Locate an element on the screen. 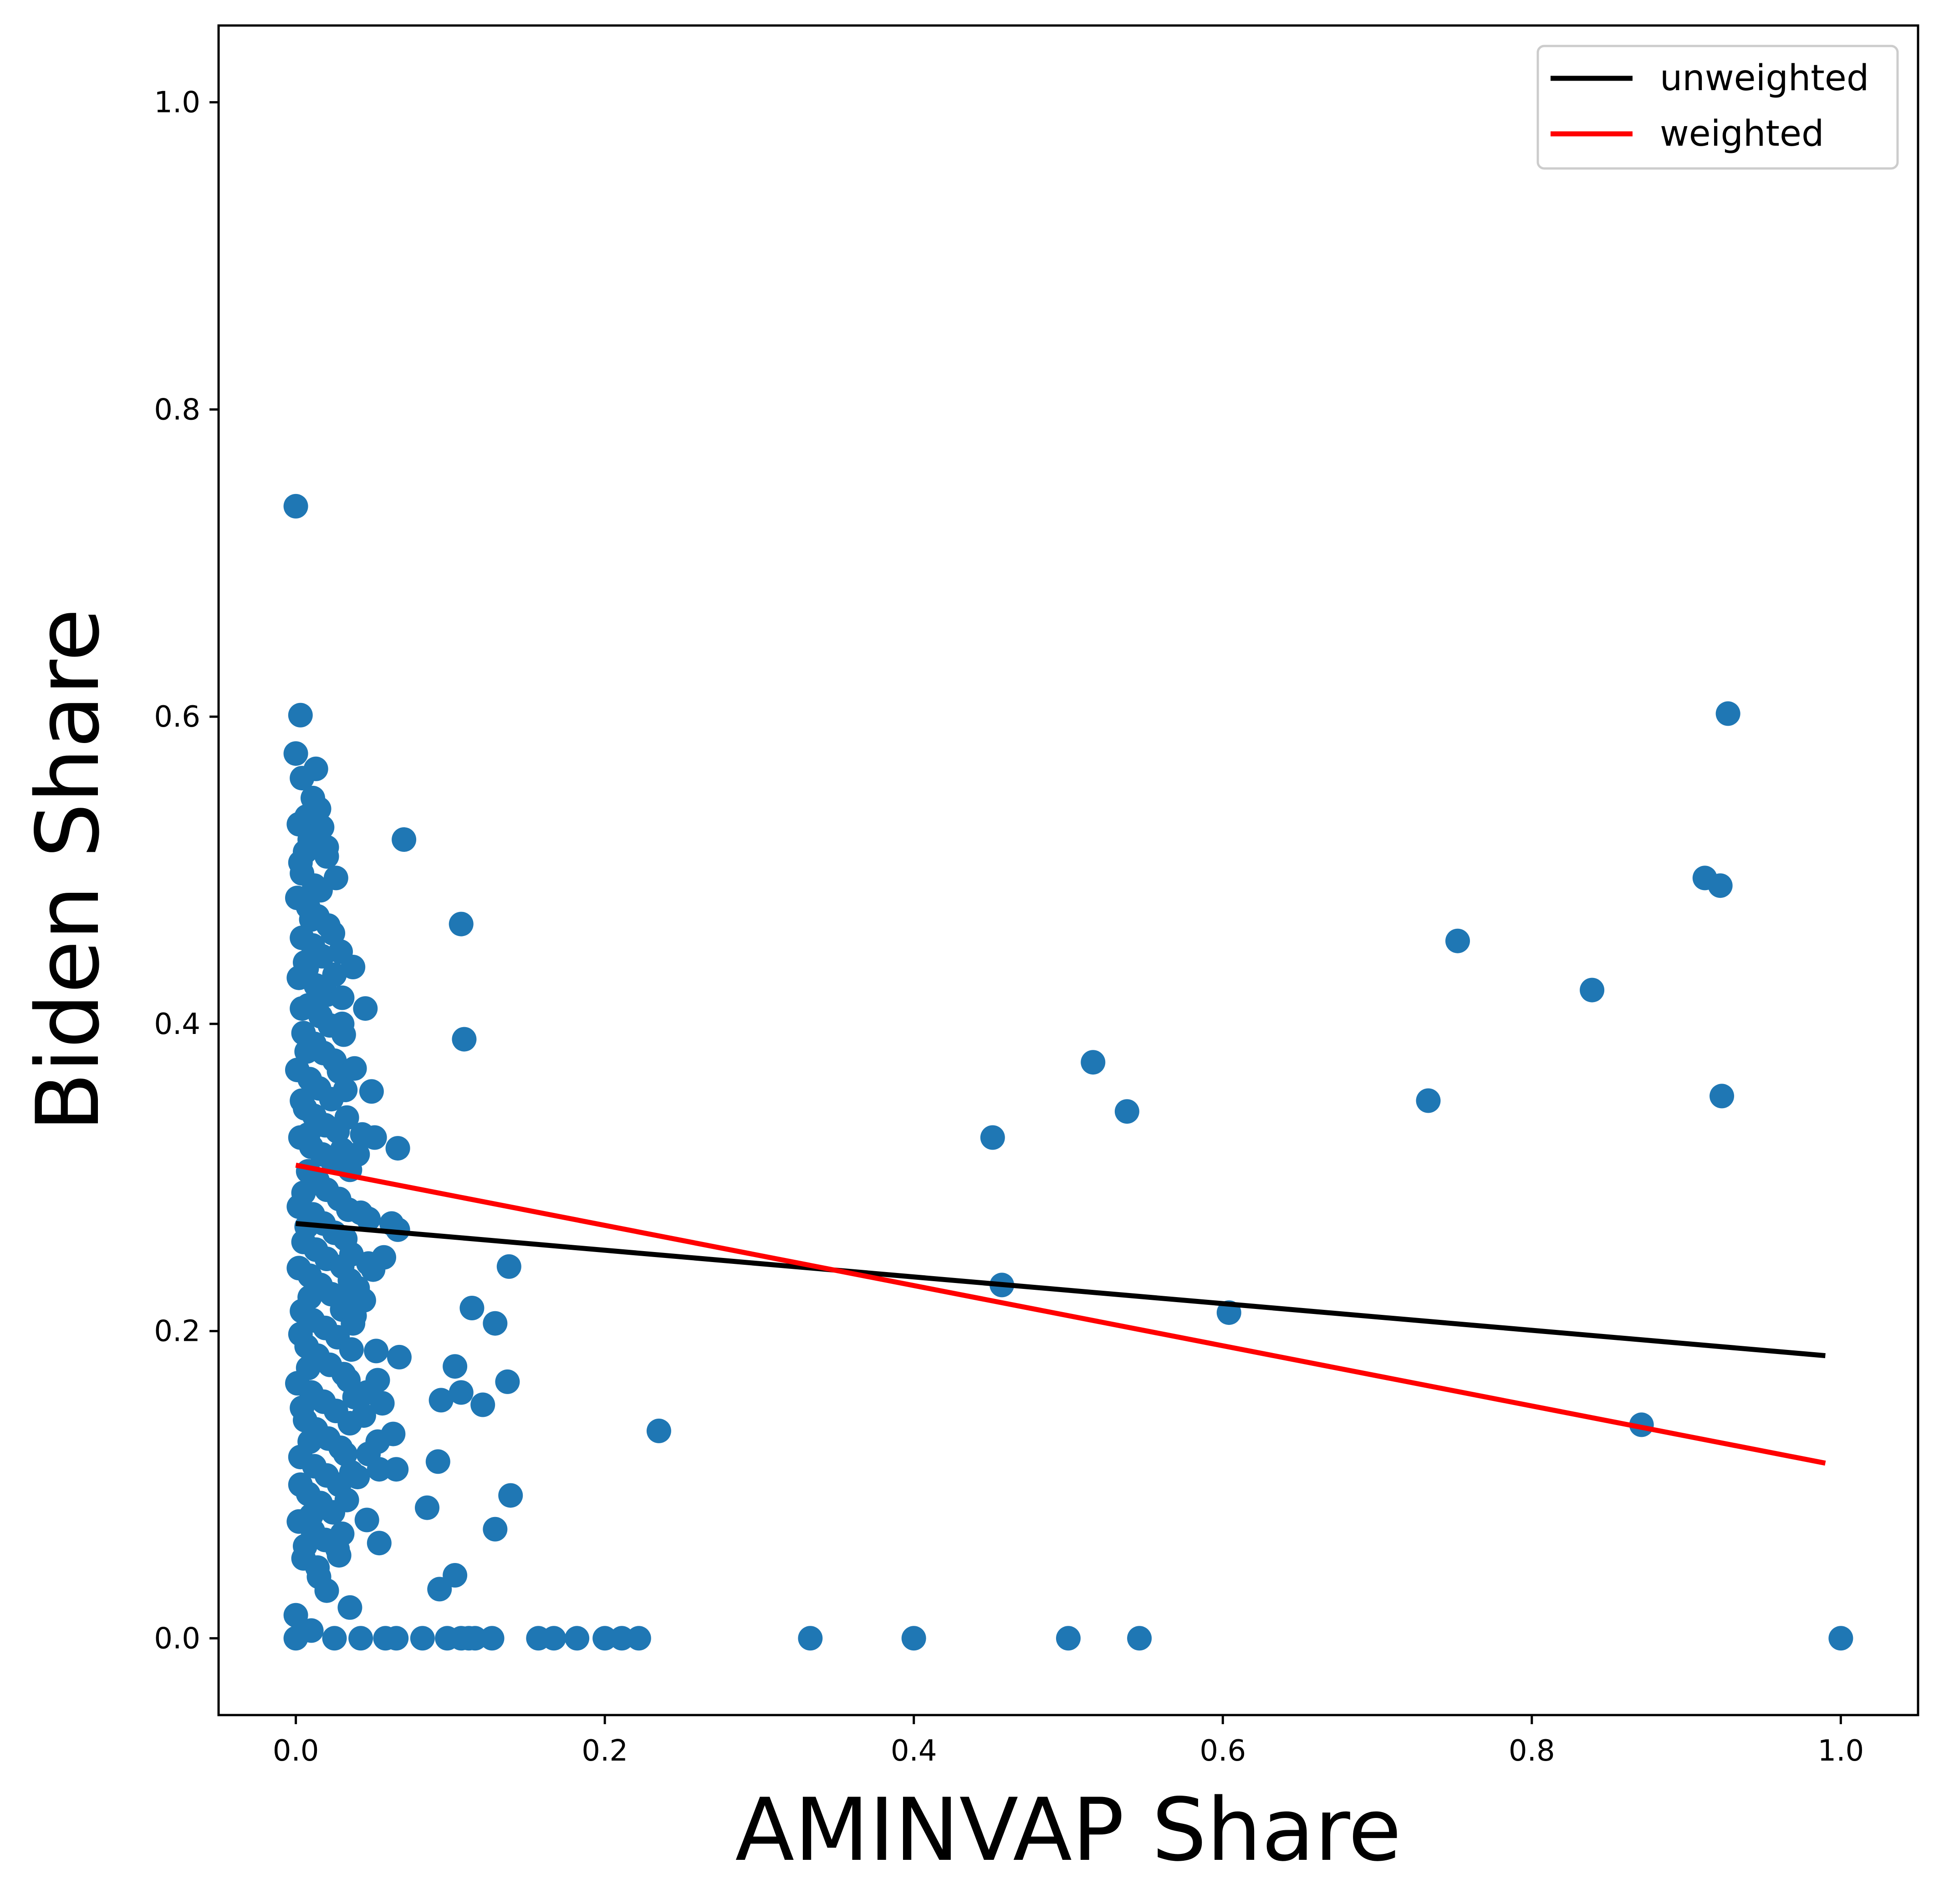  x-tick-label: 0.8 is located at coordinates (1532, 1751).